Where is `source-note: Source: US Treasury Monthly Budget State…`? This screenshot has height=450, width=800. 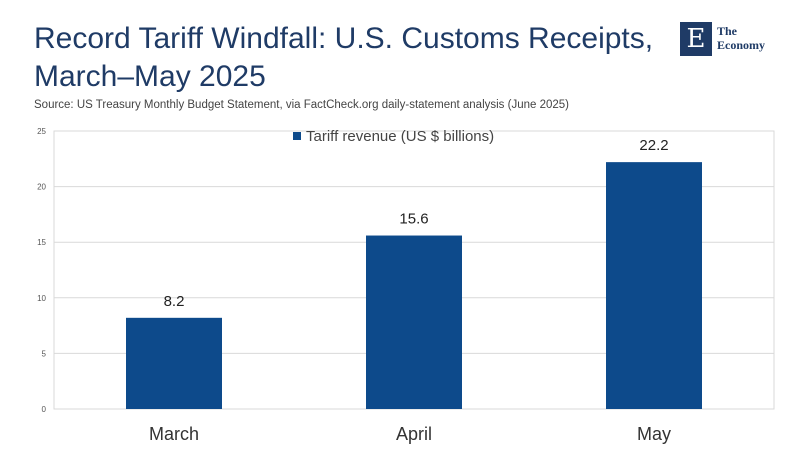 source-note: Source: US Treasury Monthly Budget State… is located at coordinates (302, 105).